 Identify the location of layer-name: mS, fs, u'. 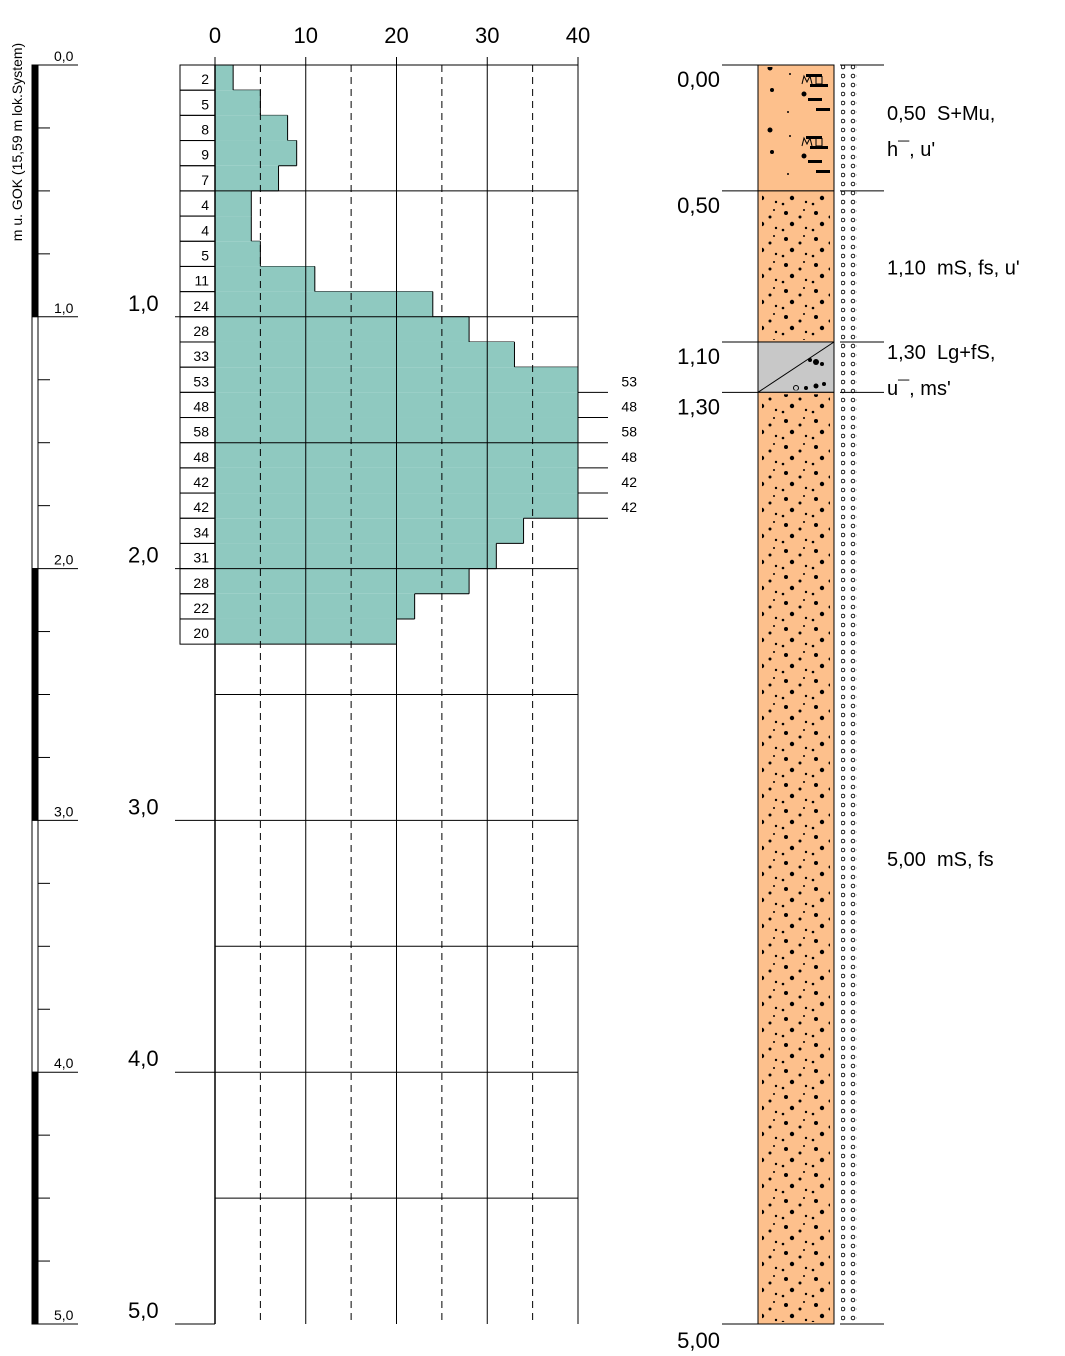
(978, 268).